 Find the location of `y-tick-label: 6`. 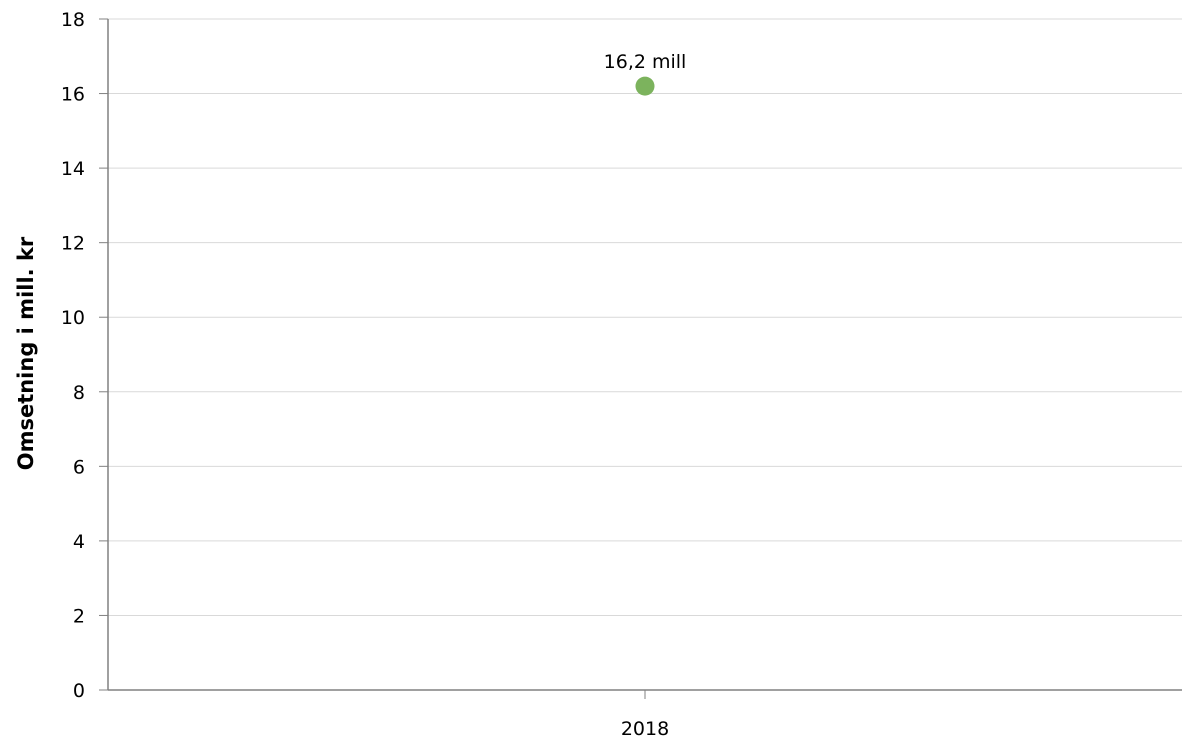

y-tick-label: 6 is located at coordinates (79, 467).